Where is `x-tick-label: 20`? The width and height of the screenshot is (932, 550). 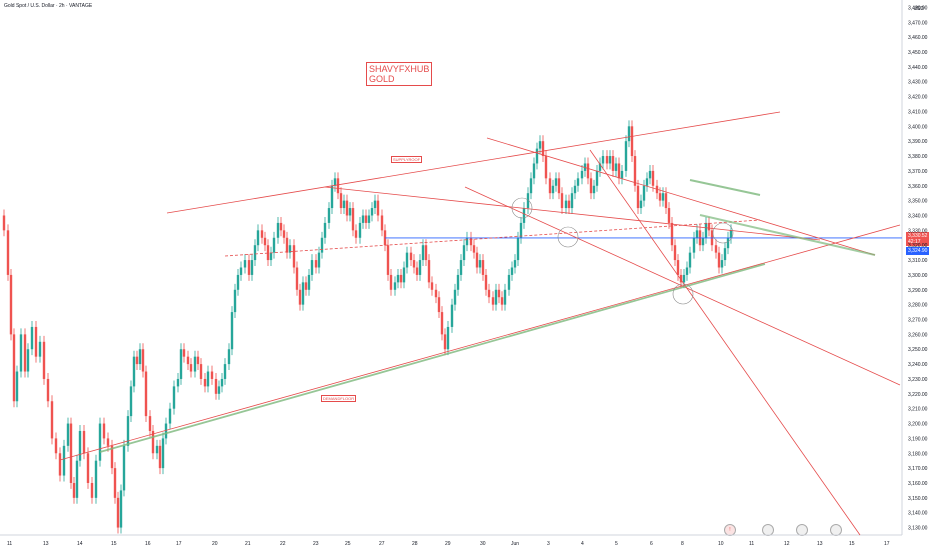 x-tick-label: 20 is located at coordinates (215, 544).